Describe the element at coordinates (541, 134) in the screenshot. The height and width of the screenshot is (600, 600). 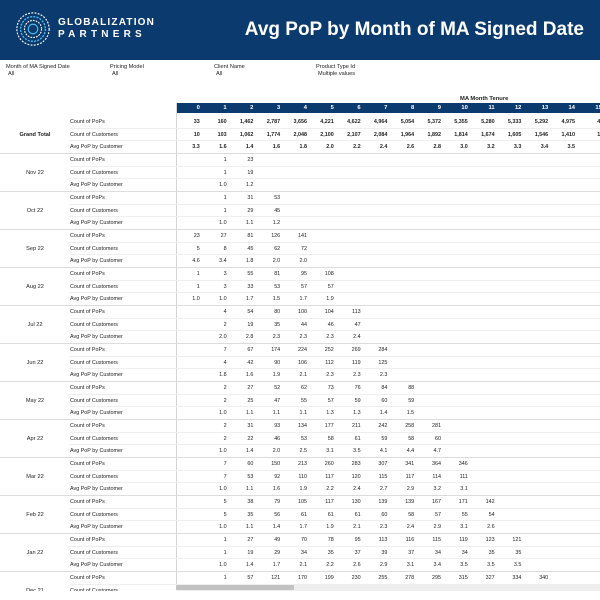
I see `table-cell: 1,546` at that location.